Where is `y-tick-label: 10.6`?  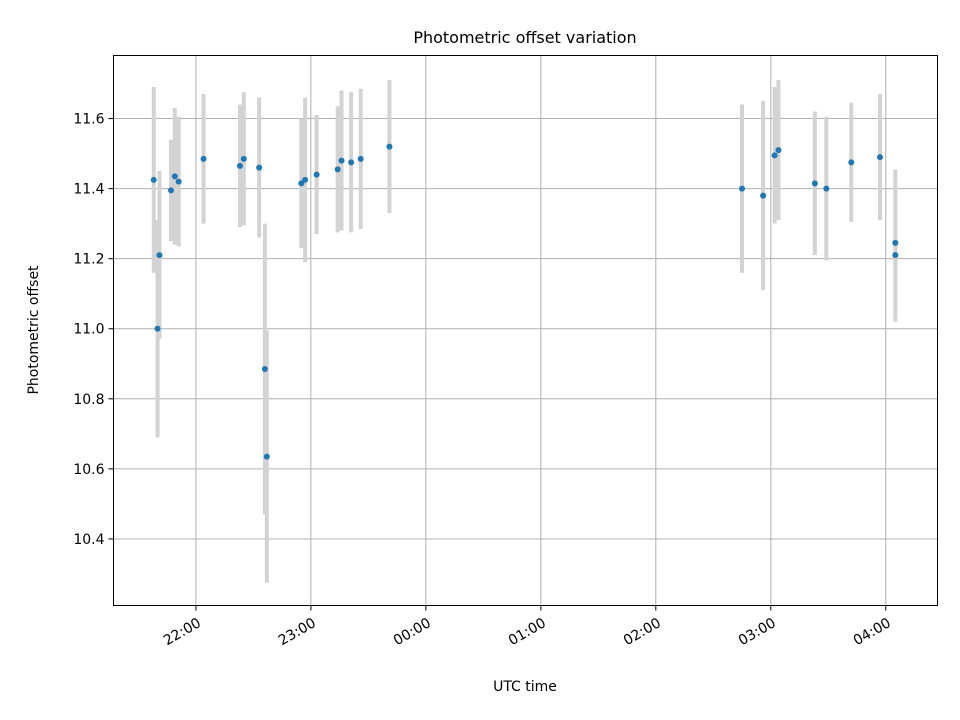 y-tick-label: 10.6 is located at coordinates (88, 470).